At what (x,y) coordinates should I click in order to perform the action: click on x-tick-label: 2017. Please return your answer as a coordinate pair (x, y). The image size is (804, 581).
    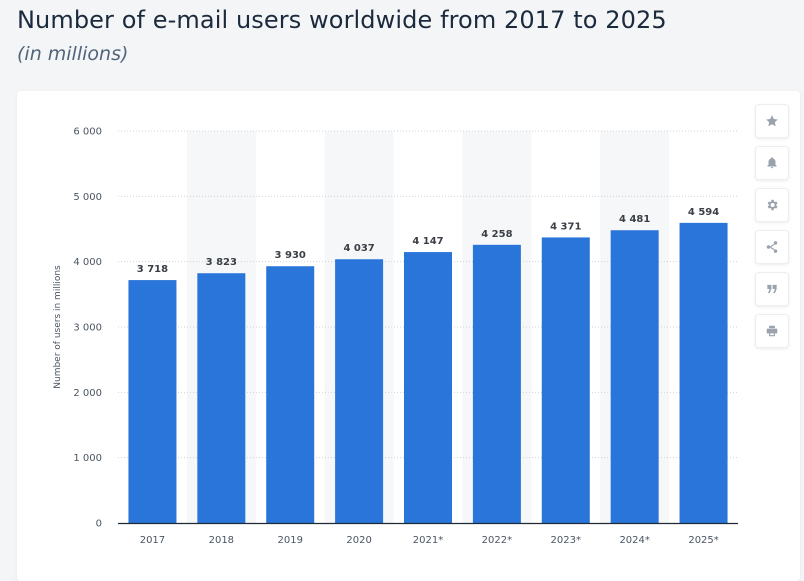
    Looking at the image, I should click on (152, 540).